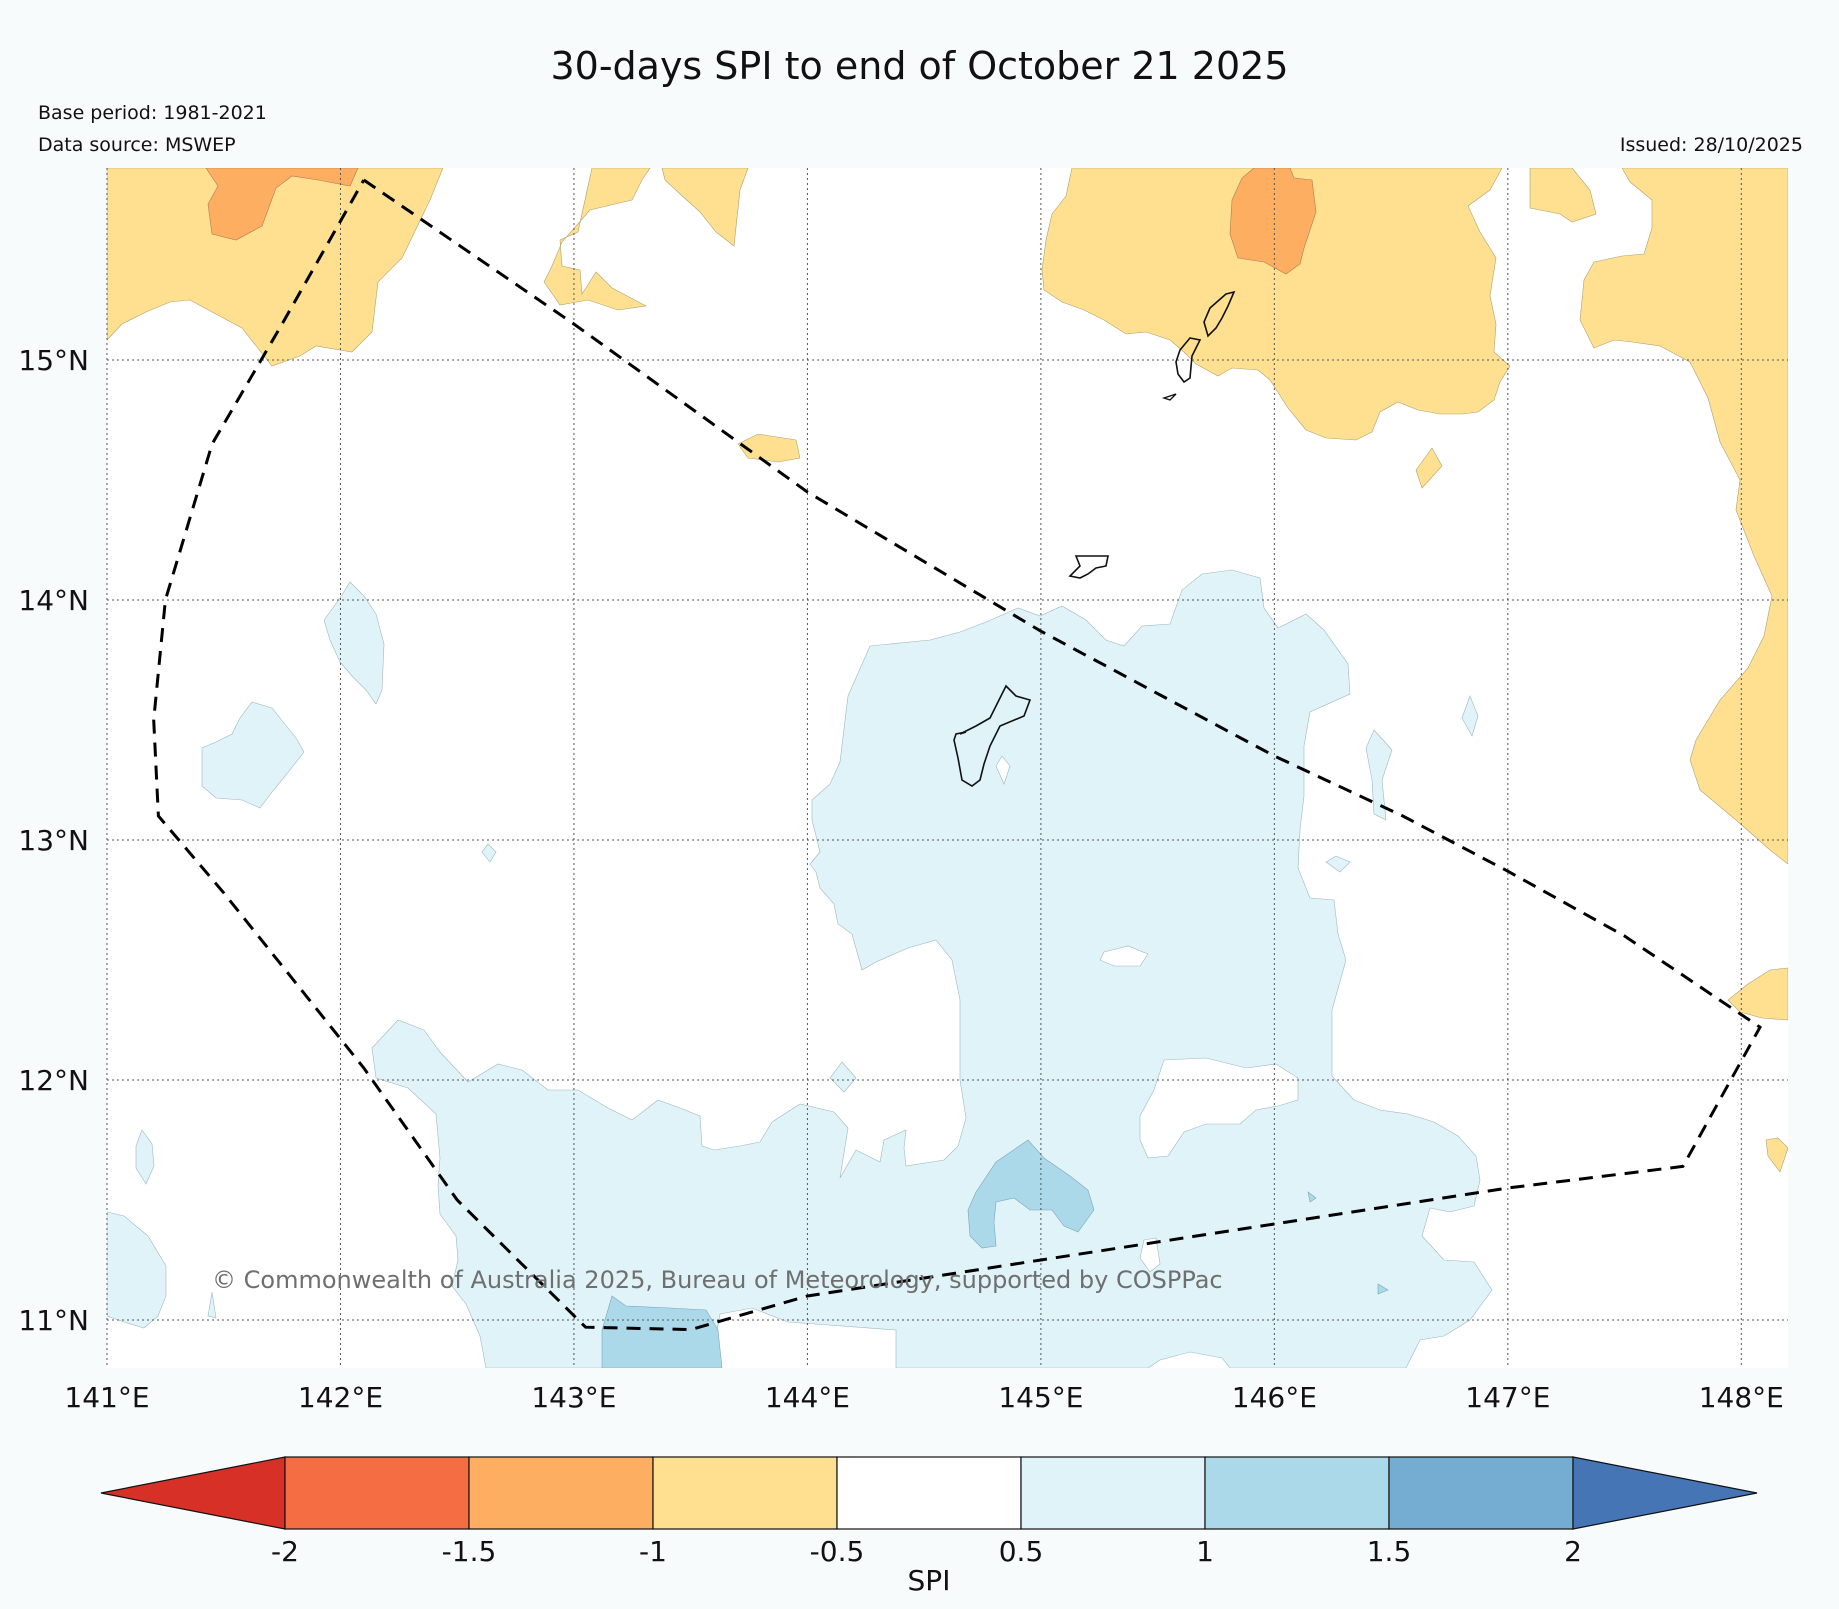  What do you see at coordinates (573, 1397) in the screenshot?
I see `lon-tick-label-2: 143°E` at bounding box center [573, 1397].